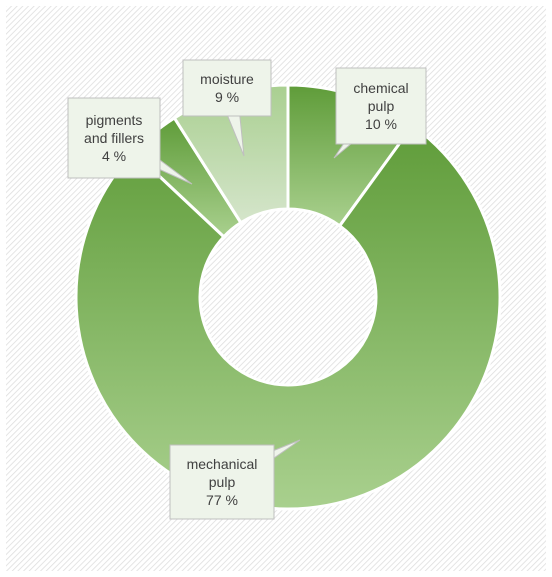 This screenshot has width=552, height=577. I want to click on data-label-mechanical-pulp: mechanical pulp 77 %, so click(235, 479).